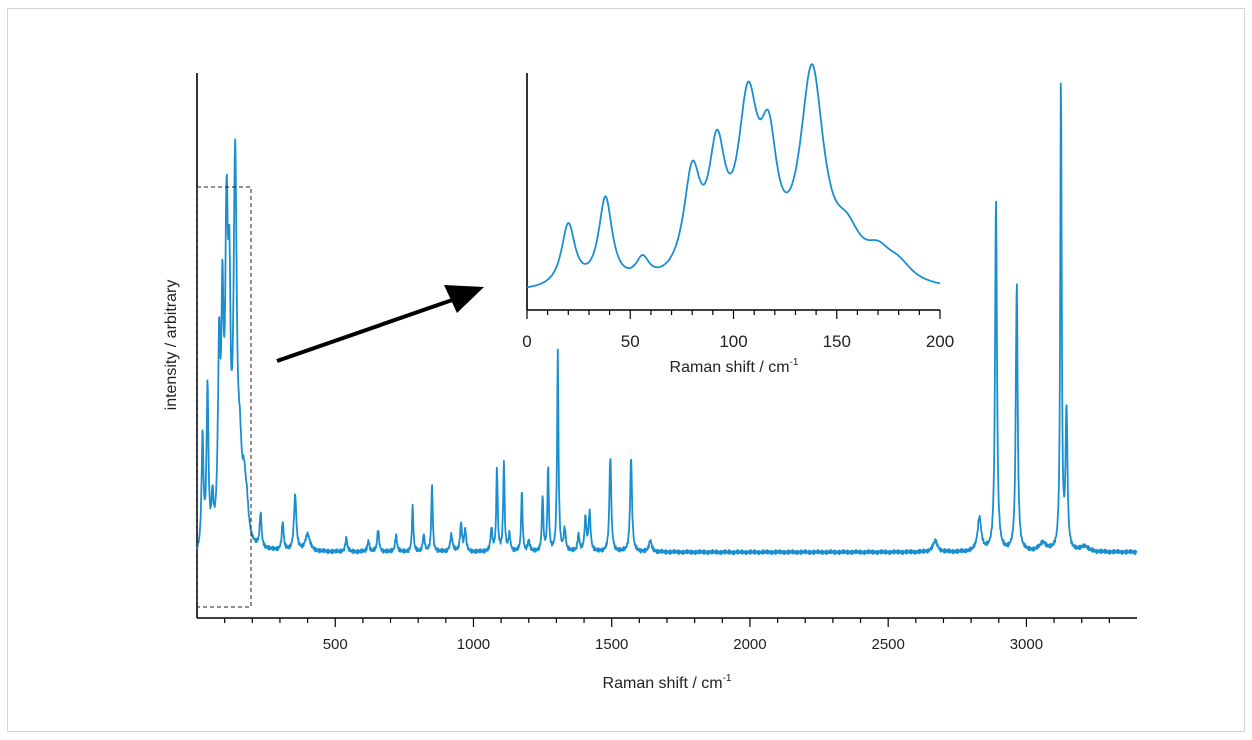 The image size is (1252, 740). What do you see at coordinates (733, 176) in the screenshot?
I see `inset-spectrum-line` at bounding box center [733, 176].